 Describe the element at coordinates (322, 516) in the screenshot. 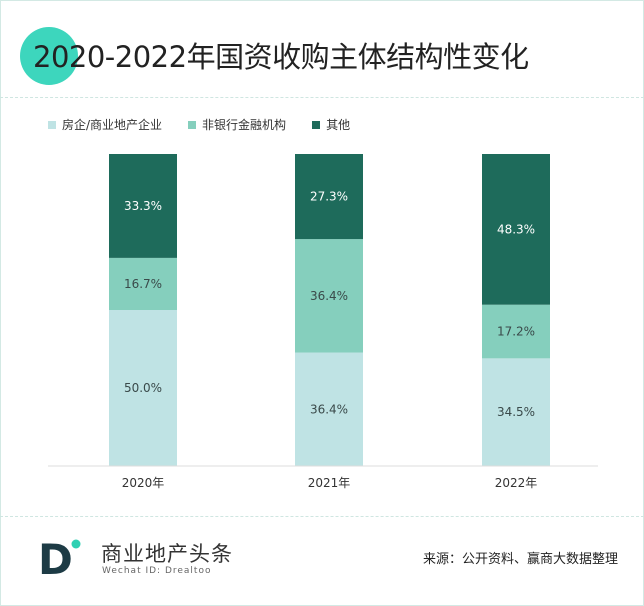

I see `footer-divider` at that location.